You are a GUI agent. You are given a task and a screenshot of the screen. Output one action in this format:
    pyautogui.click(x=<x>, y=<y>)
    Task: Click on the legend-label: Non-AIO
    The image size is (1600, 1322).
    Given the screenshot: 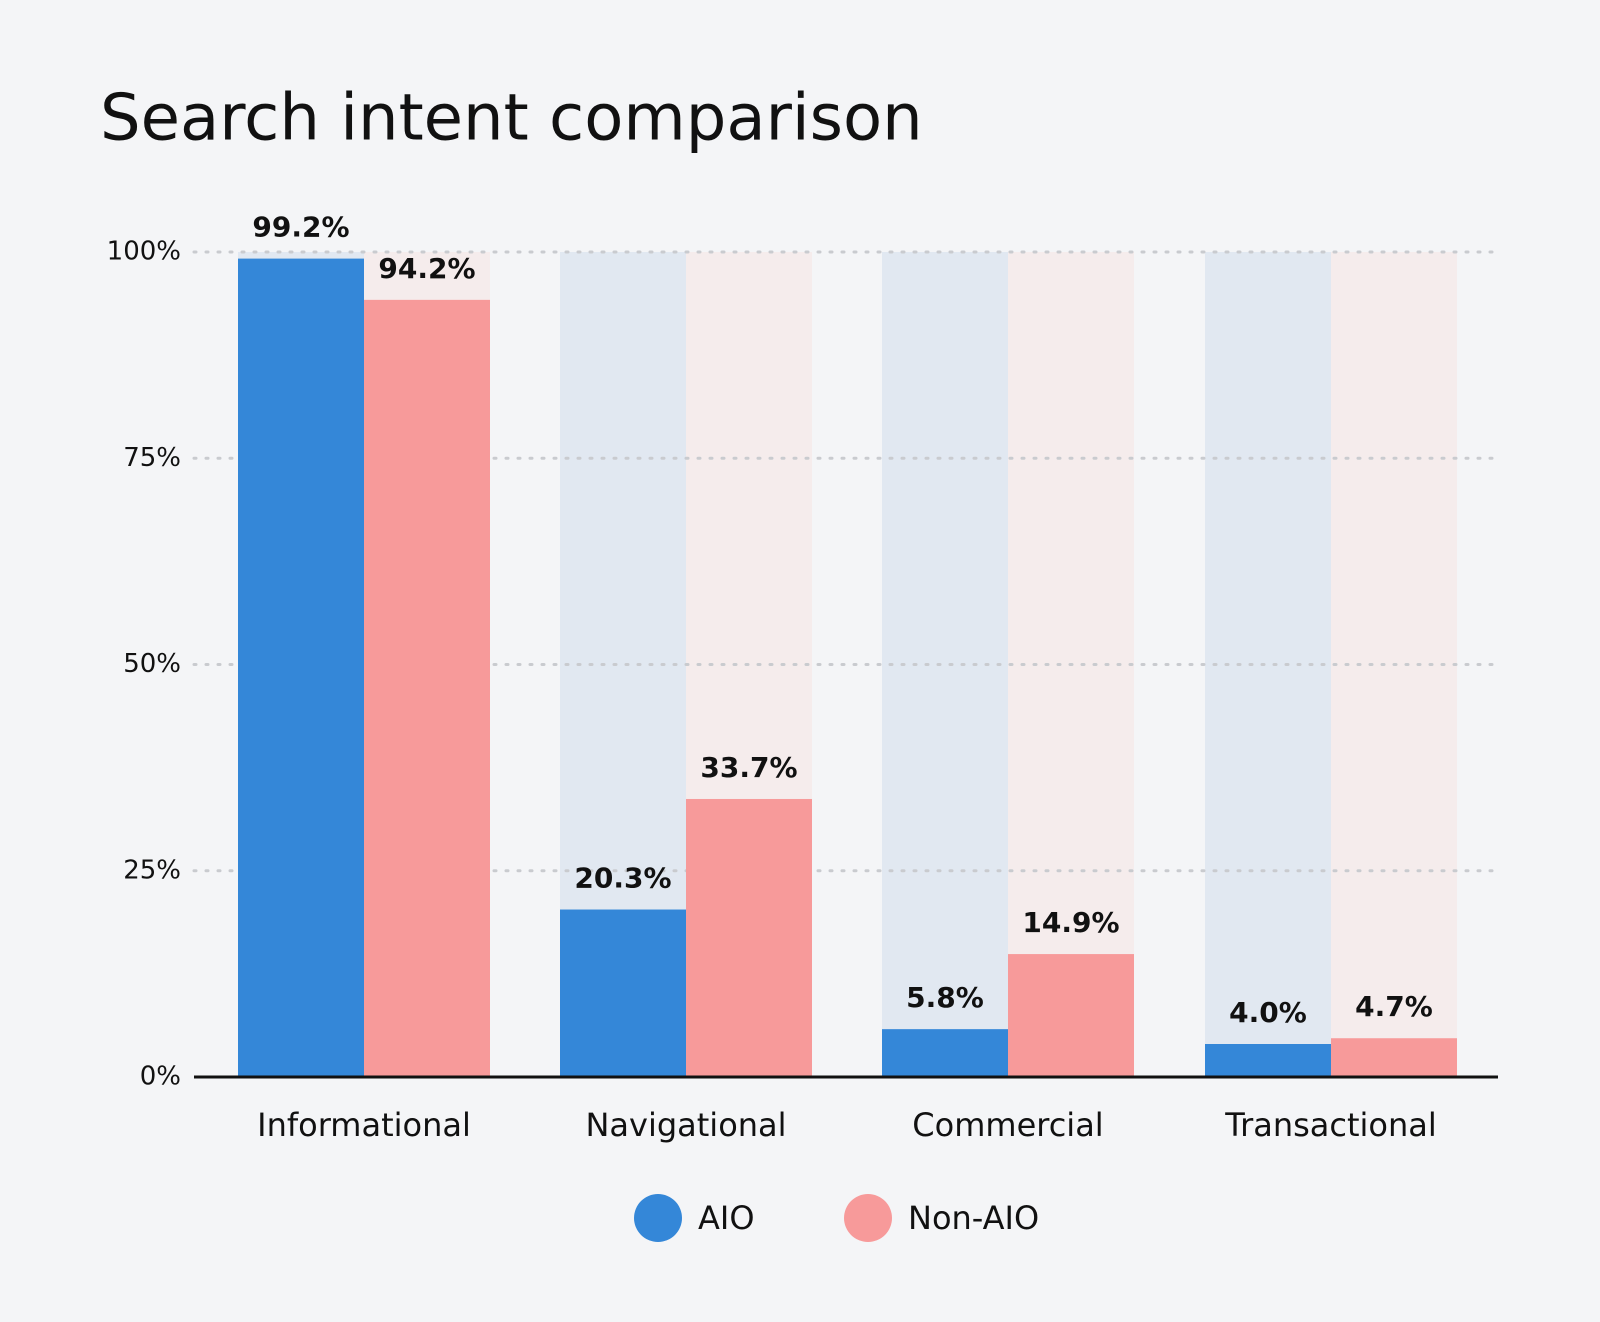 What is the action you would take?
    pyautogui.click(x=973, y=1218)
    